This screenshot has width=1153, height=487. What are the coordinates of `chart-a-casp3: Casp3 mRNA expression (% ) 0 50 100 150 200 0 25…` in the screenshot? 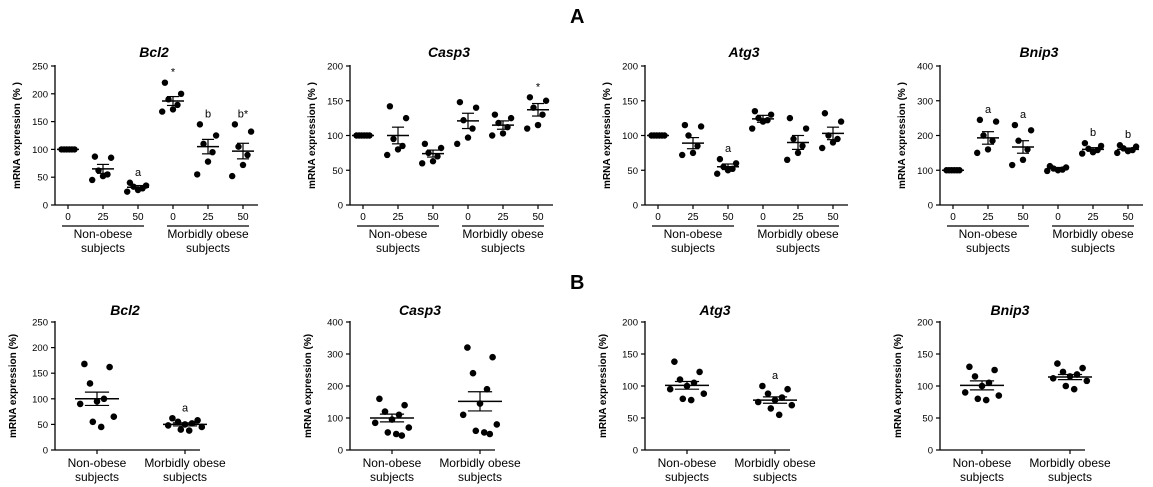 It's located at (430, 149).